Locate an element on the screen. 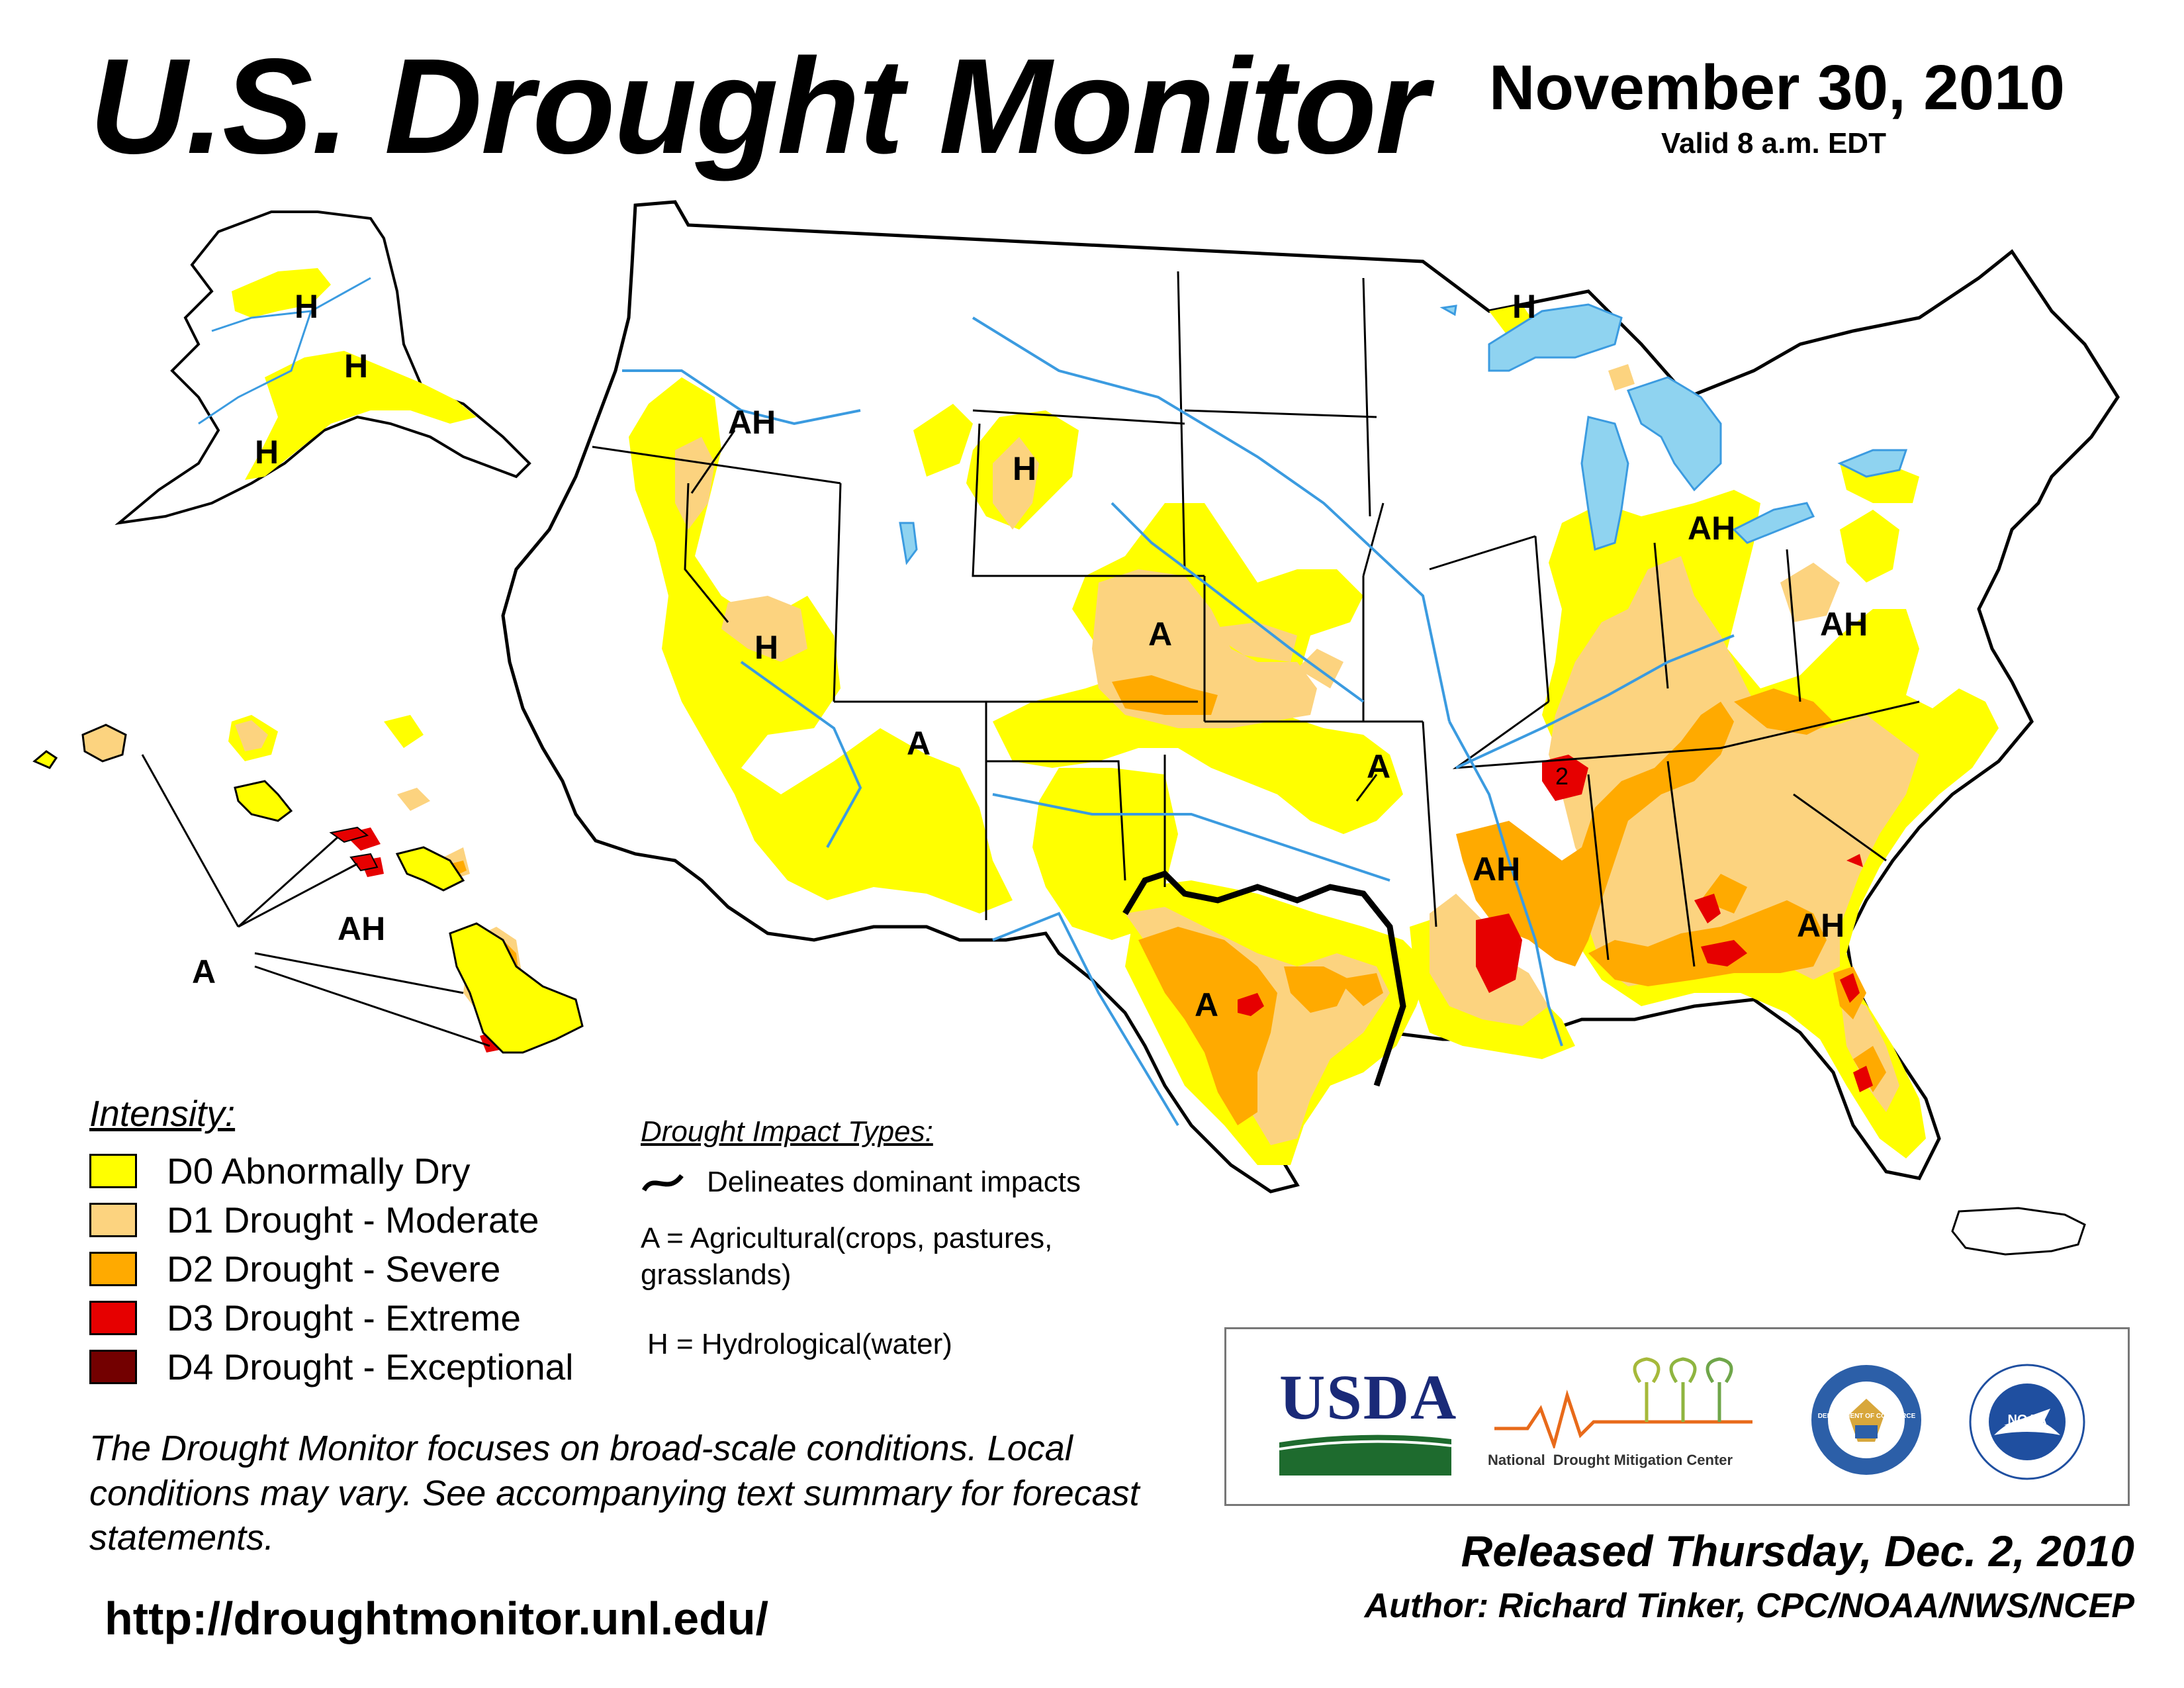 Image resolution: width=2184 pixels, height=1688 pixels. legend-swatch-d1 is located at coordinates (113, 1220).